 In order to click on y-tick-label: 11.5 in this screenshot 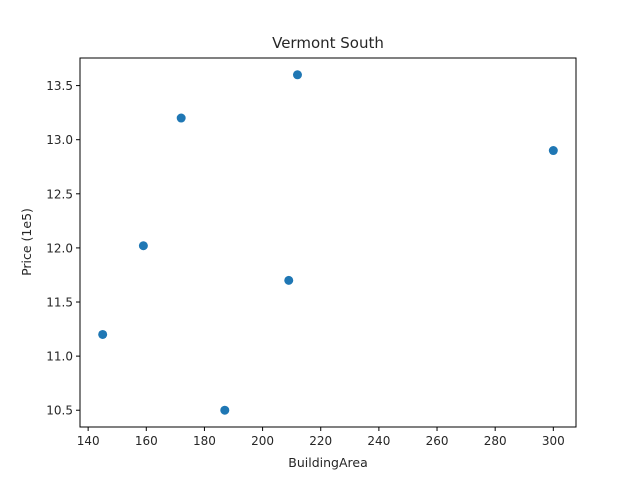, I will do `click(59, 303)`.